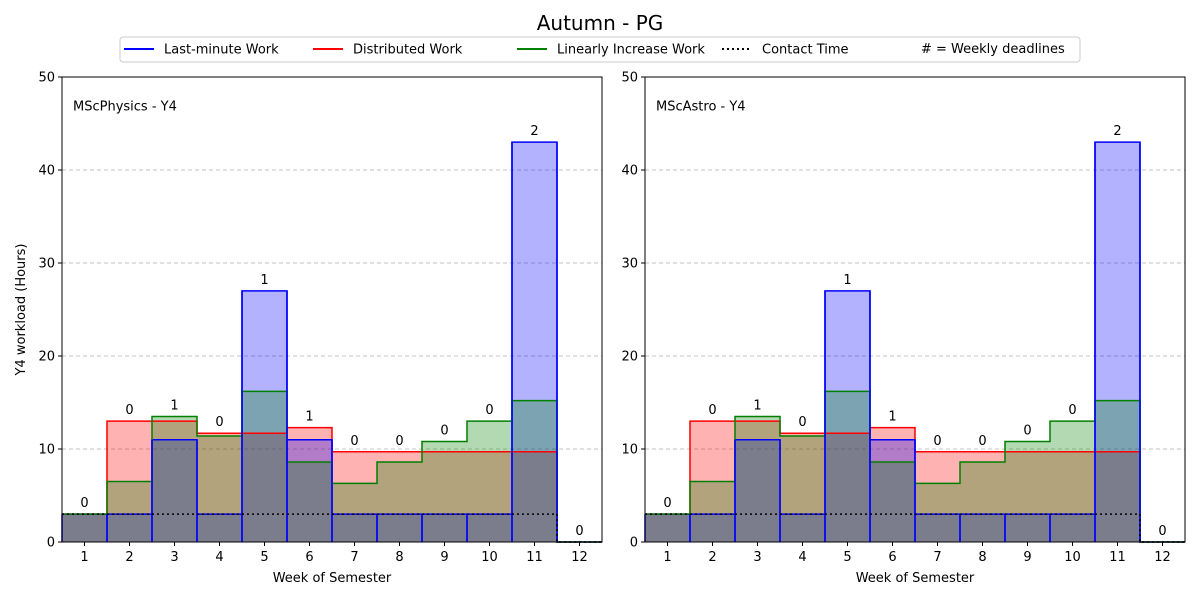  I want to click on legend-label-distributed-work: Distributed Work, so click(408, 50).